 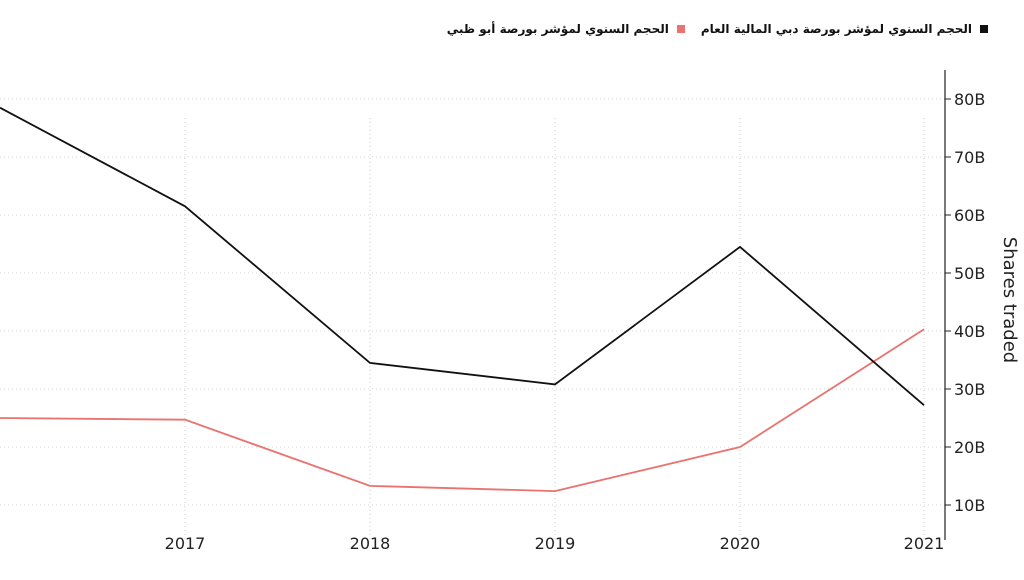 What do you see at coordinates (681, 29) in the screenshot?
I see `legend-swatch-abudhabi` at bounding box center [681, 29].